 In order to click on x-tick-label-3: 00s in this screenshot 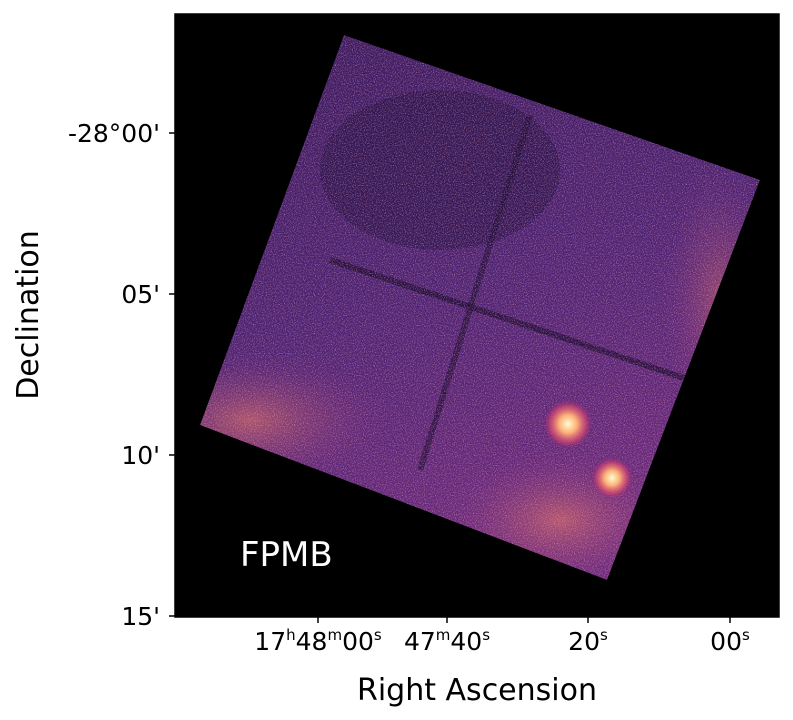, I will do `click(730, 641)`.